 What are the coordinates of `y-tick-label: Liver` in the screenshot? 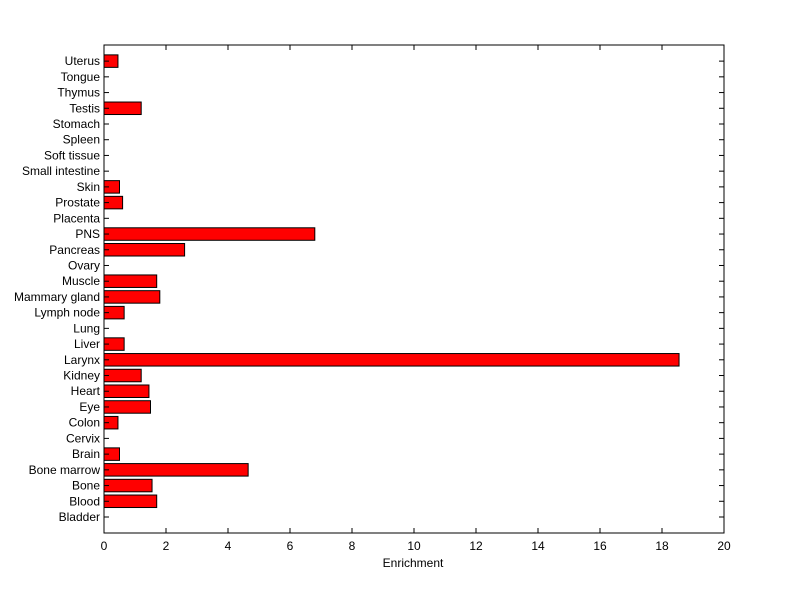 It's located at (87, 344).